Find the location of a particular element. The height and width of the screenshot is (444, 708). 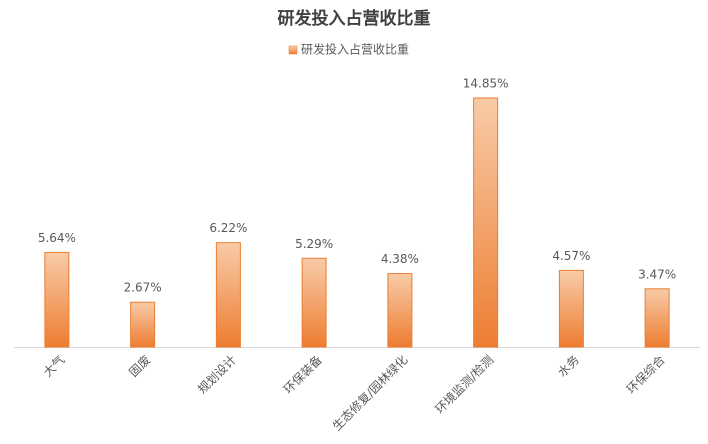

x-tick-label: 水务 is located at coordinates (568, 366).